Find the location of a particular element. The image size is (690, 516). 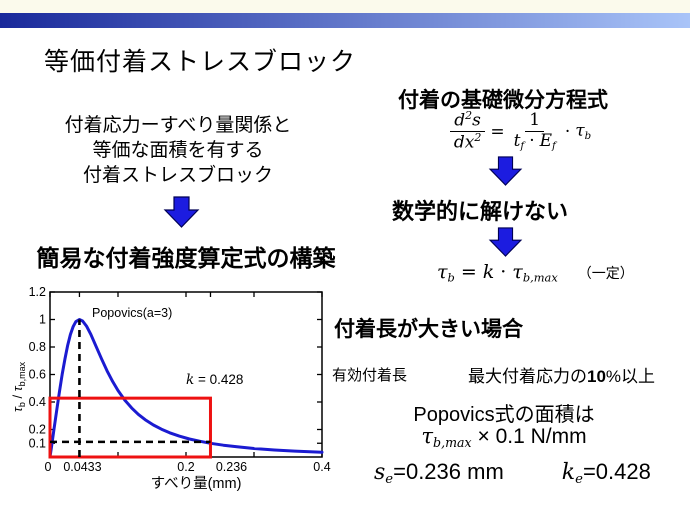

se-value: se=0.236 mm is located at coordinates (439, 473).